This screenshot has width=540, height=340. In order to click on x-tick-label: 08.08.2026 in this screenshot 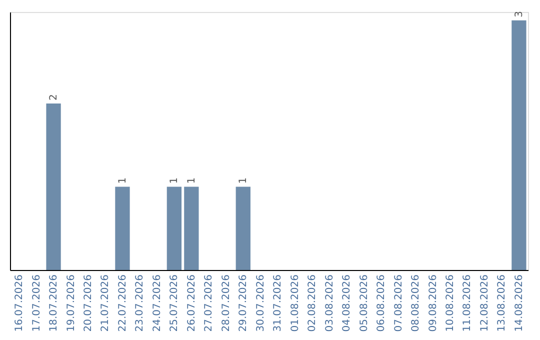, I will do `click(416, 303)`.